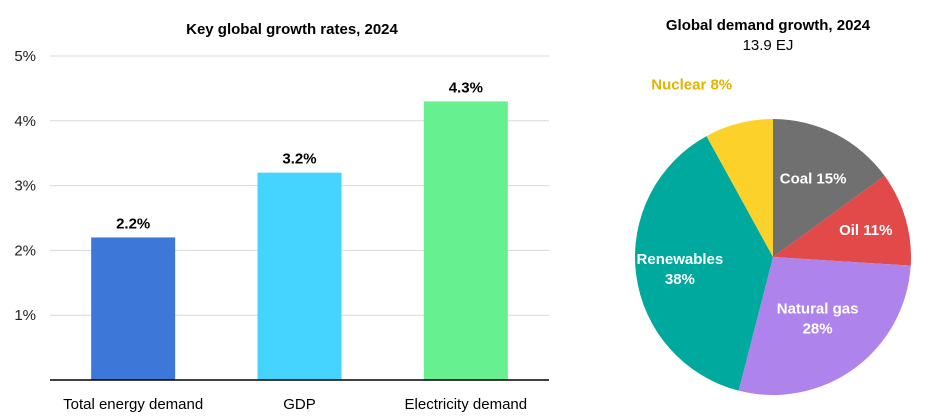 Image resolution: width=936 pixels, height=419 pixels. I want to click on y-tick-label: 2%, so click(25, 250).